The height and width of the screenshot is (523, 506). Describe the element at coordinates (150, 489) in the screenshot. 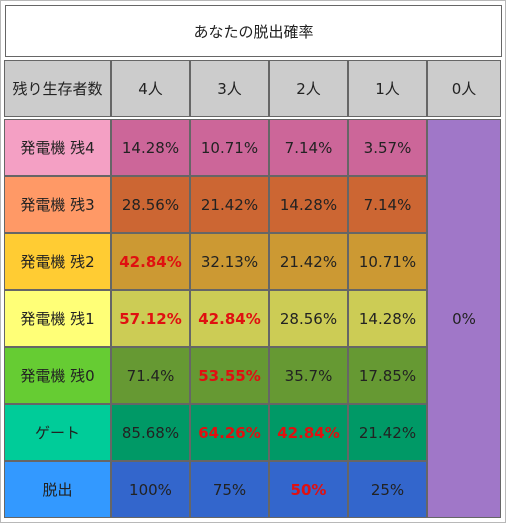

I see `value-cell: 100%` at that location.